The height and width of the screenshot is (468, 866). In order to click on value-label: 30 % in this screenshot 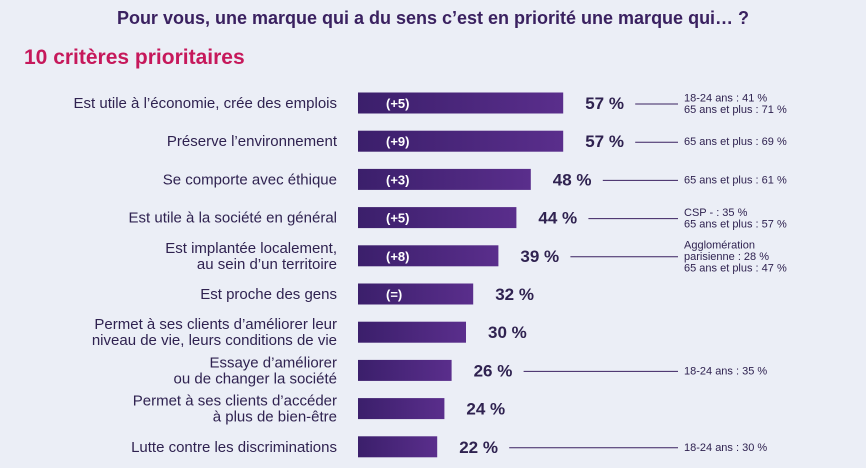, I will do `click(507, 332)`.